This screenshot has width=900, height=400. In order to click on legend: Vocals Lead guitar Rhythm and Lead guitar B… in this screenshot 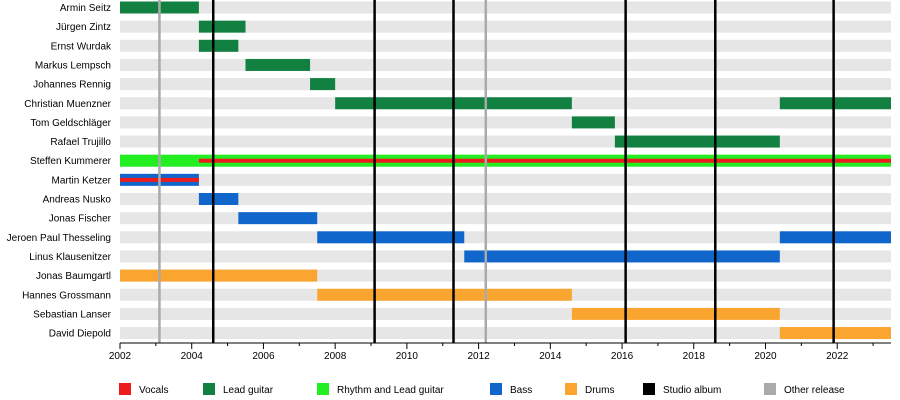, I will do `click(482, 389)`.